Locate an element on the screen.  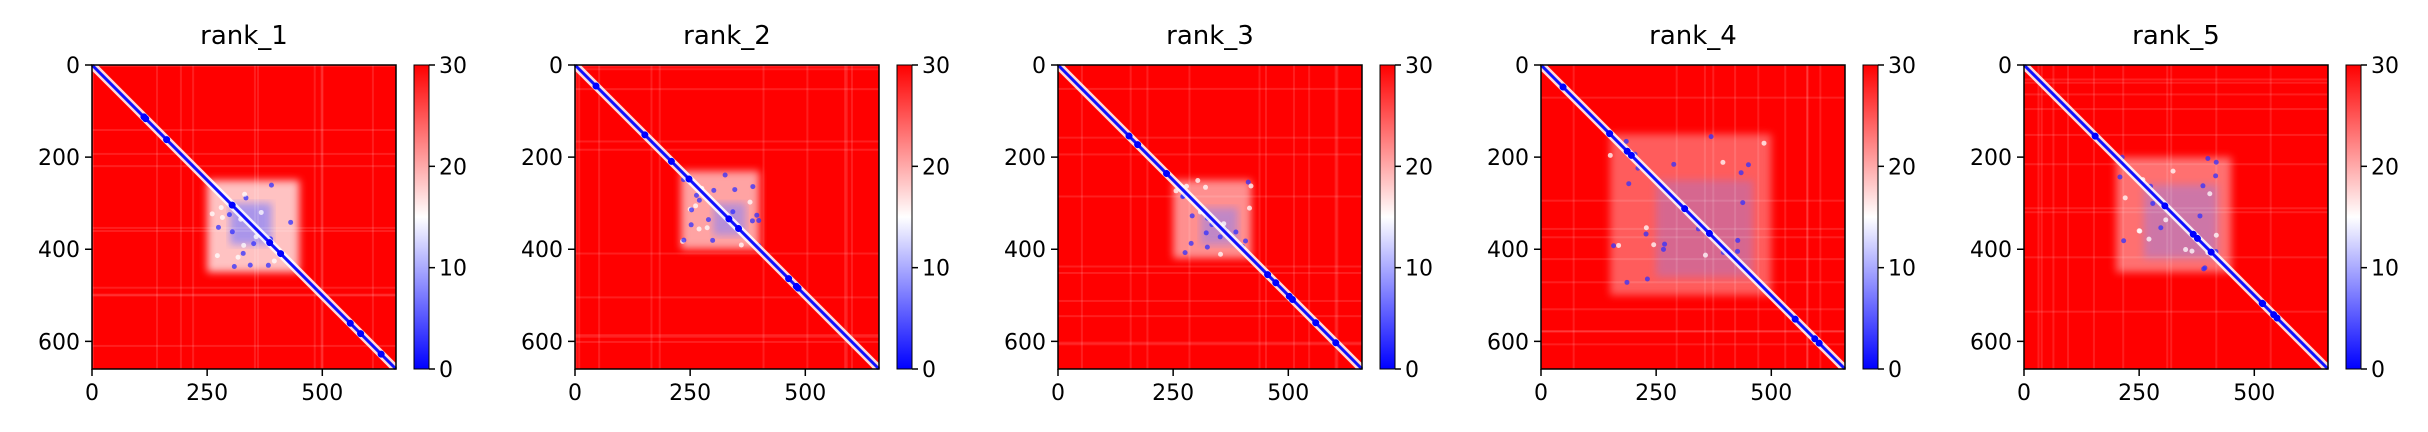
y-tick-label: 0 is located at coordinates (2005, 66).